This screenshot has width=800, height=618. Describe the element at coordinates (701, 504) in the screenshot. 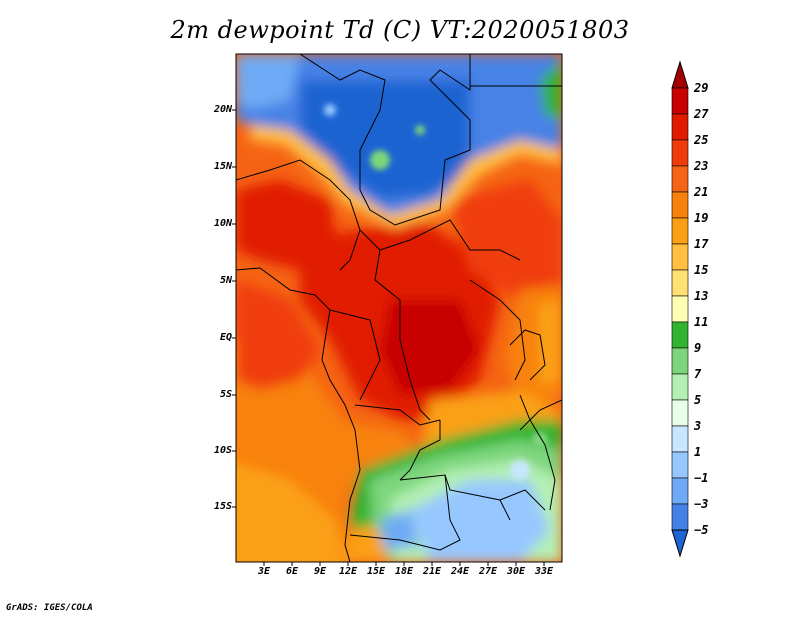

I see `colorbar-label: −3` at that location.